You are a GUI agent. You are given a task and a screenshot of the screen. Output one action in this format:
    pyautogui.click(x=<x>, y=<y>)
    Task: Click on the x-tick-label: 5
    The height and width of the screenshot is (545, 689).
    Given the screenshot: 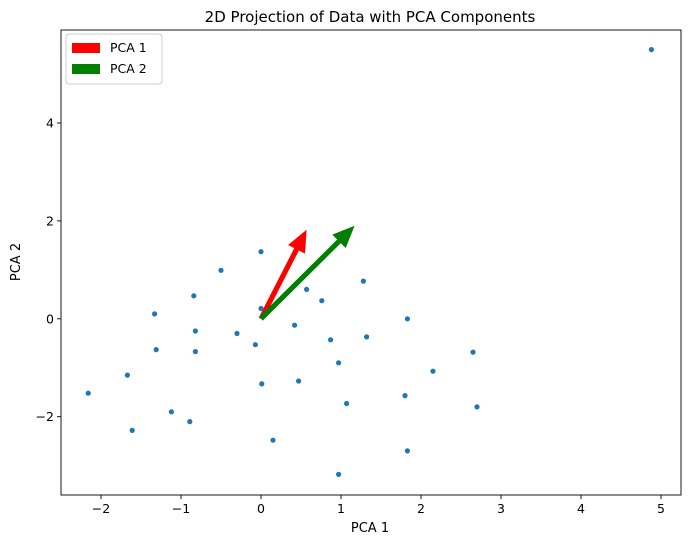 What is the action you would take?
    pyautogui.click(x=661, y=508)
    